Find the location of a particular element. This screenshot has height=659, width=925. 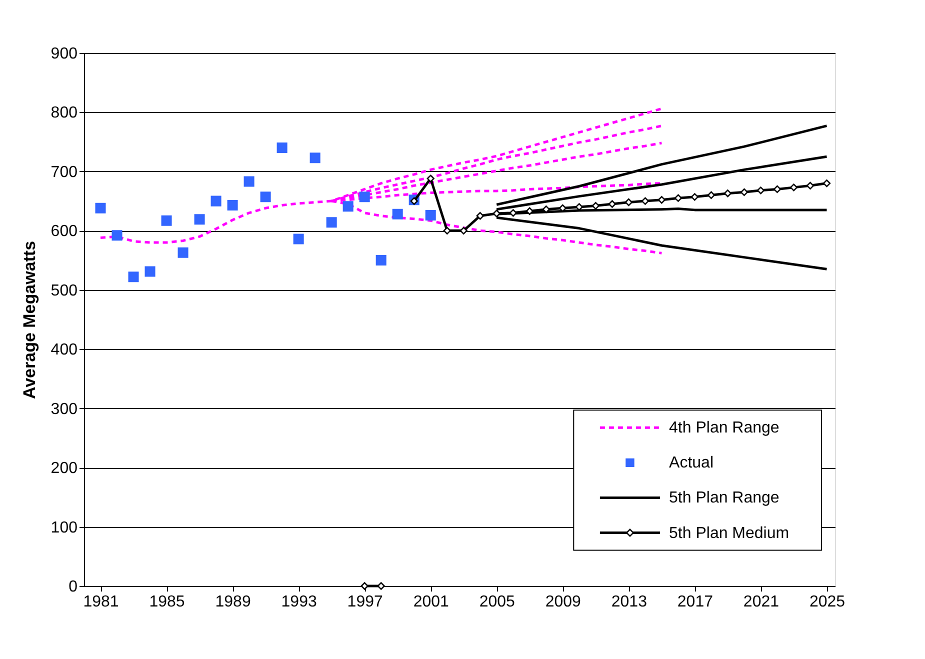

x-tick-label: 1993 is located at coordinates (299, 602).